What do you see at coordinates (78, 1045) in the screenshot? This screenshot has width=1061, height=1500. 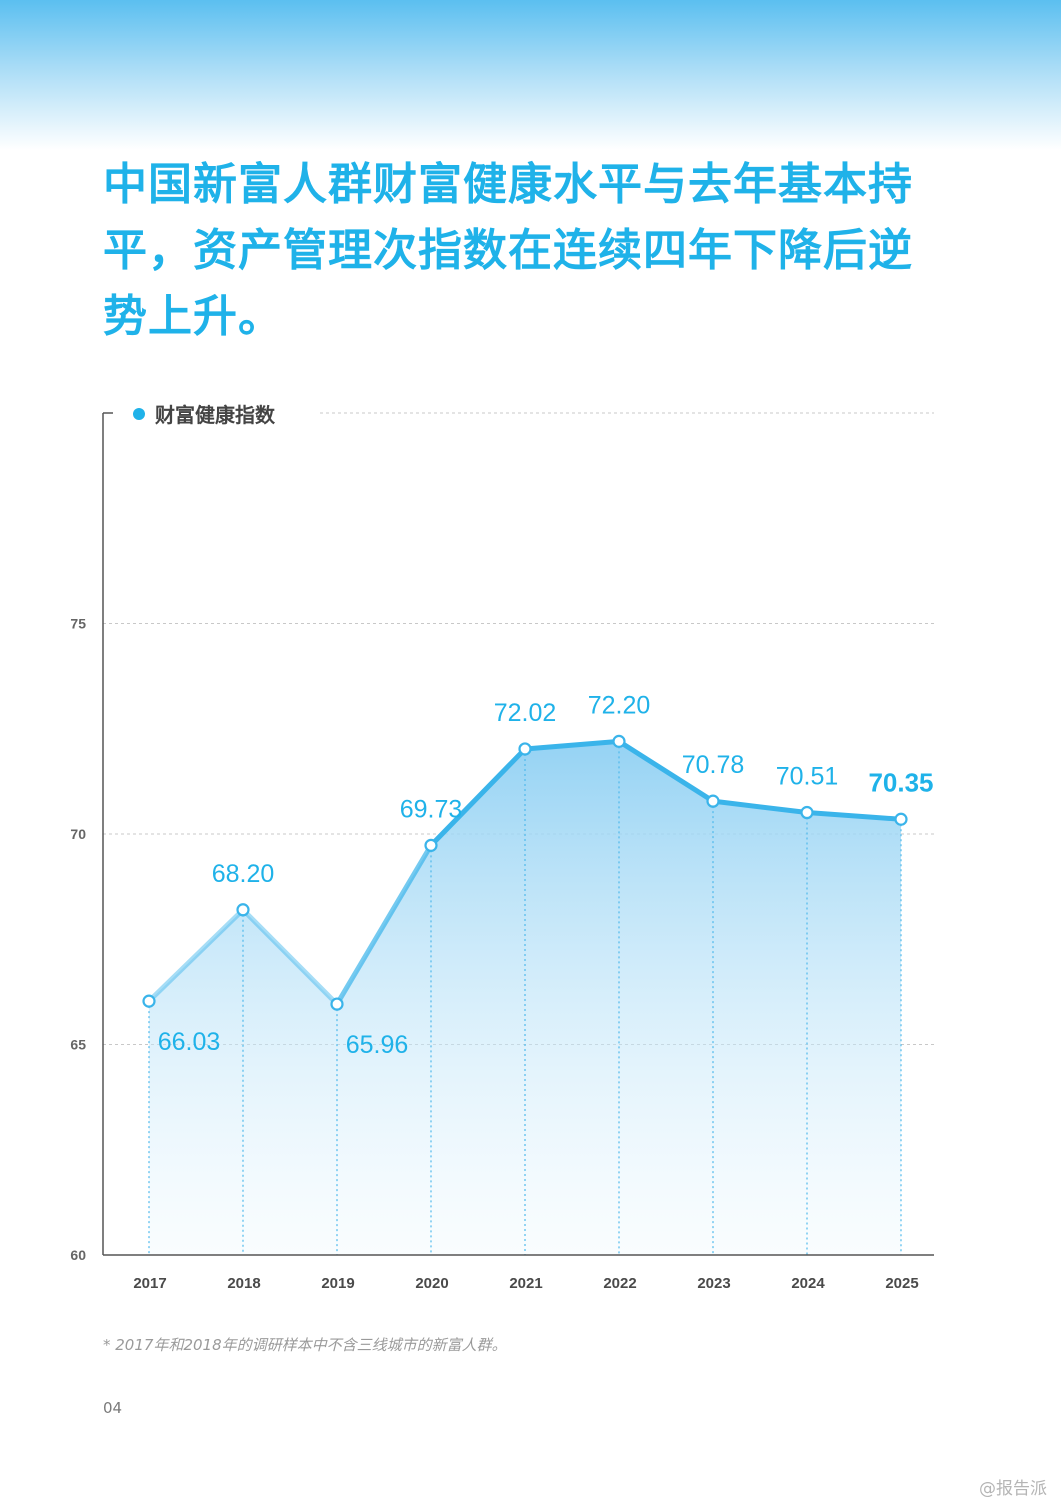 I see `y-tick-label: 65` at bounding box center [78, 1045].